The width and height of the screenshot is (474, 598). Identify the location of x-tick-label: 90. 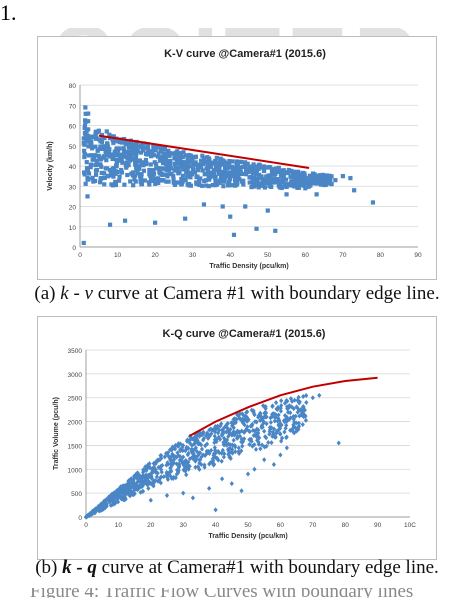
(418, 255).